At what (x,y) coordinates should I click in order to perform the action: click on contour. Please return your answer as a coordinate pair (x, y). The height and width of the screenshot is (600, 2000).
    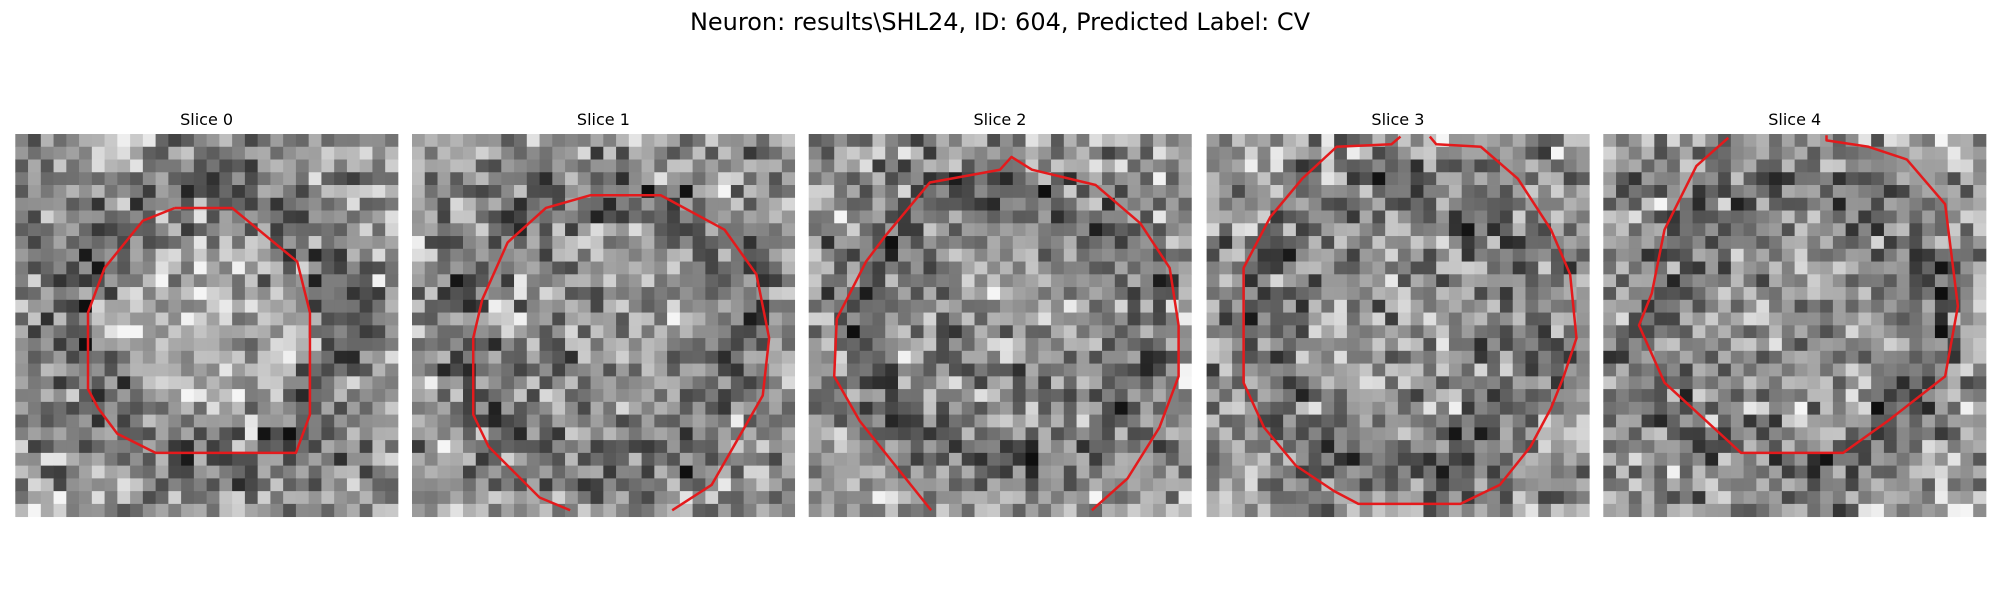
    Looking at the image, I should click on (1798, 294).